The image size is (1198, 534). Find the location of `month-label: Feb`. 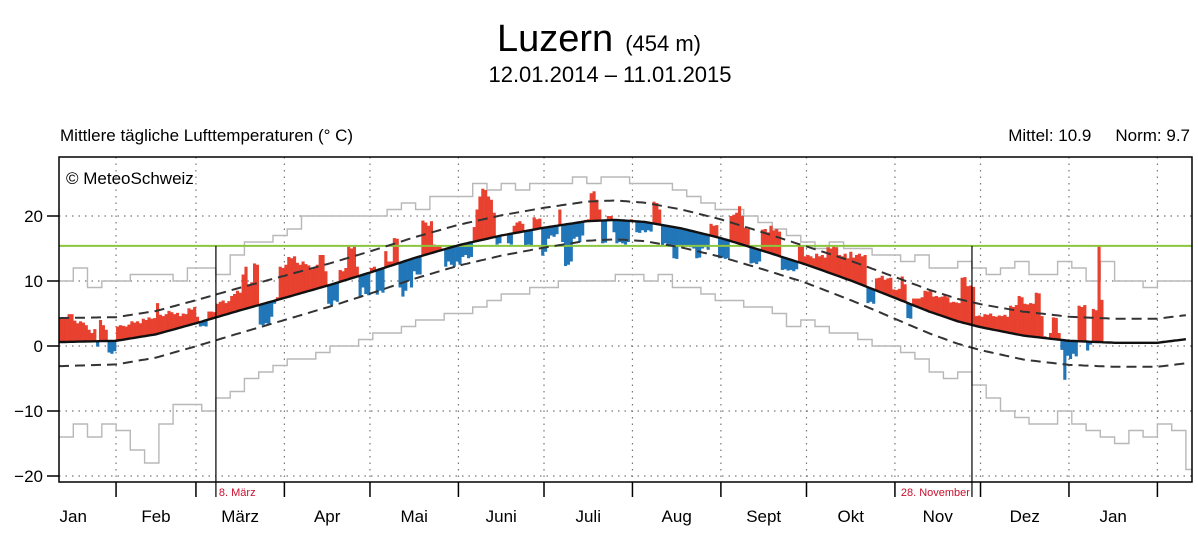

month-label: Feb is located at coordinates (155, 516).